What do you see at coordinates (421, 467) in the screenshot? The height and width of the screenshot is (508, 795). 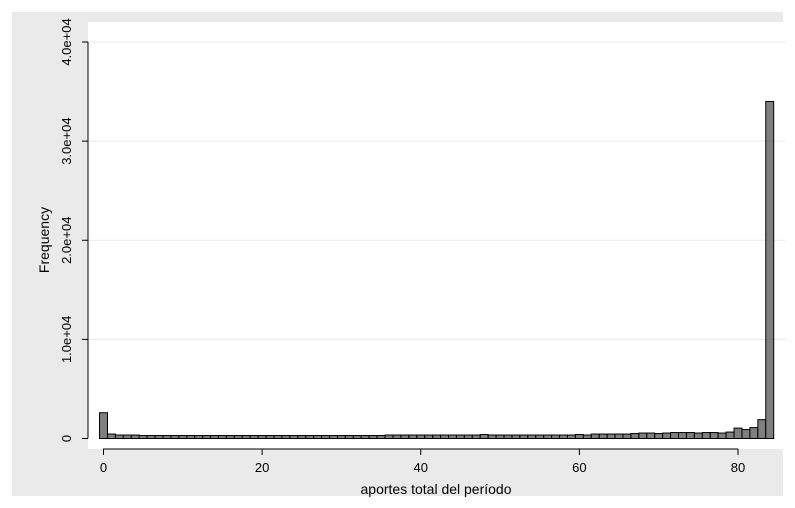 I see `x-tick-label: 40` at bounding box center [421, 467].